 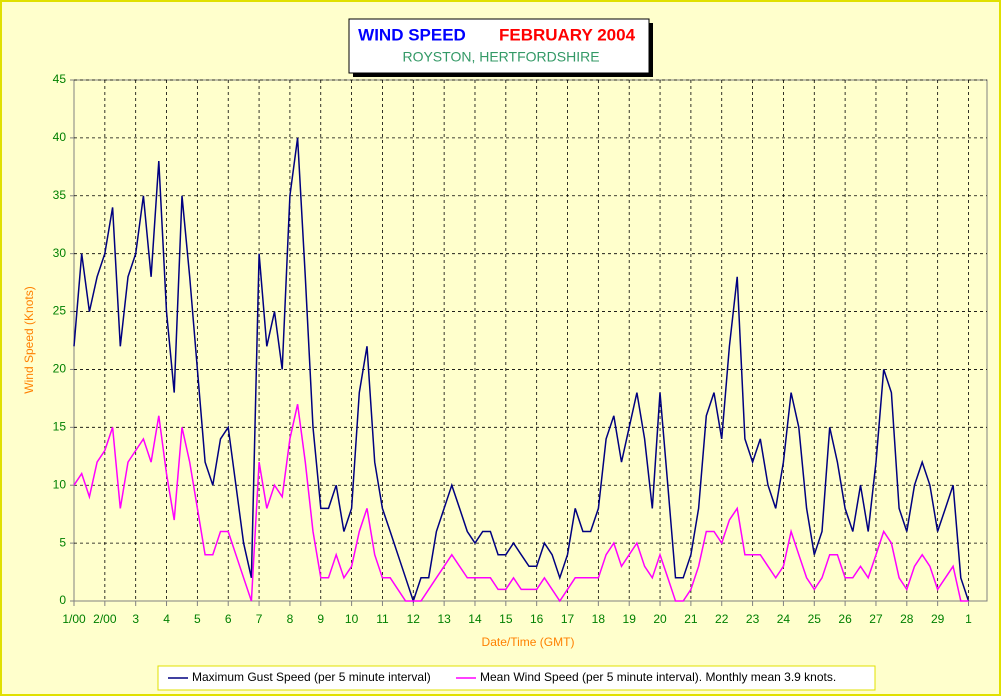 What do you see at coordinates (60, 195) in the screenshot?
I see `y-tick-label: 35` at bounding box center [60, 195].